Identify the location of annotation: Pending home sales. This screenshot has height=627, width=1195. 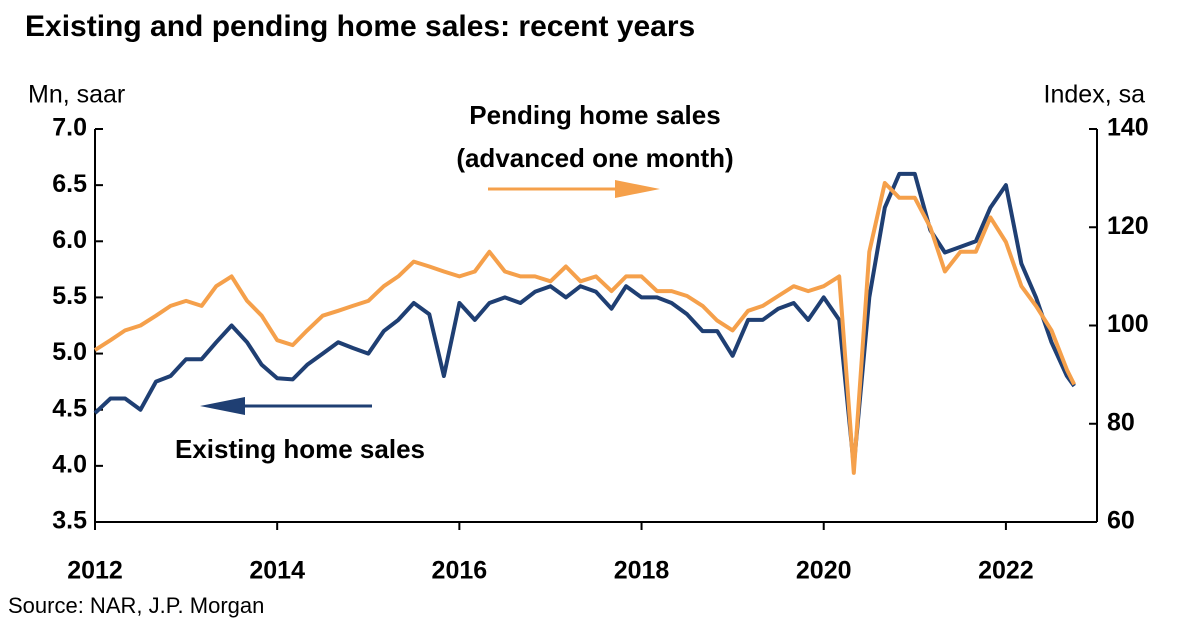
(594, 115).